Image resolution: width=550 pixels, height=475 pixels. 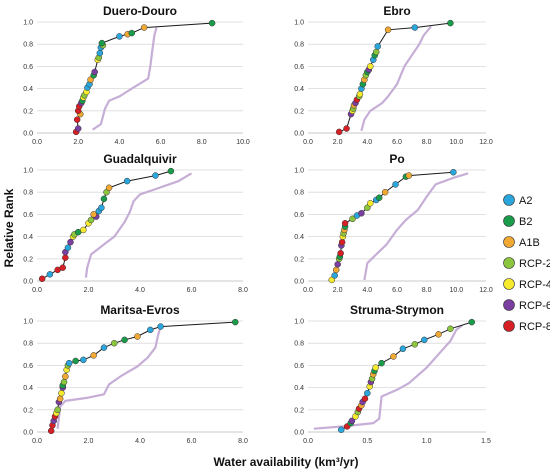 What do you see at coordinates (140, 159) in the screenshot?
I see `panel-title: Guadalquivir` at bounding box center [140, 159].